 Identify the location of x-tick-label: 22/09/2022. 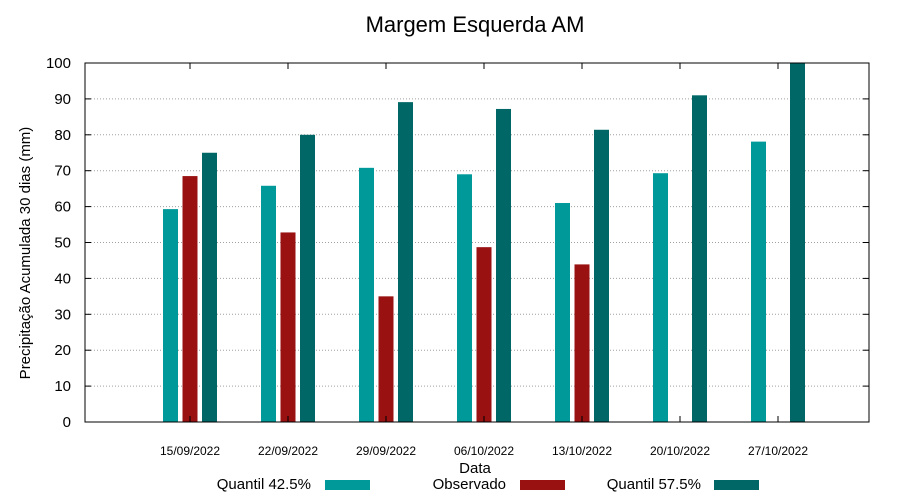
(288, 451).